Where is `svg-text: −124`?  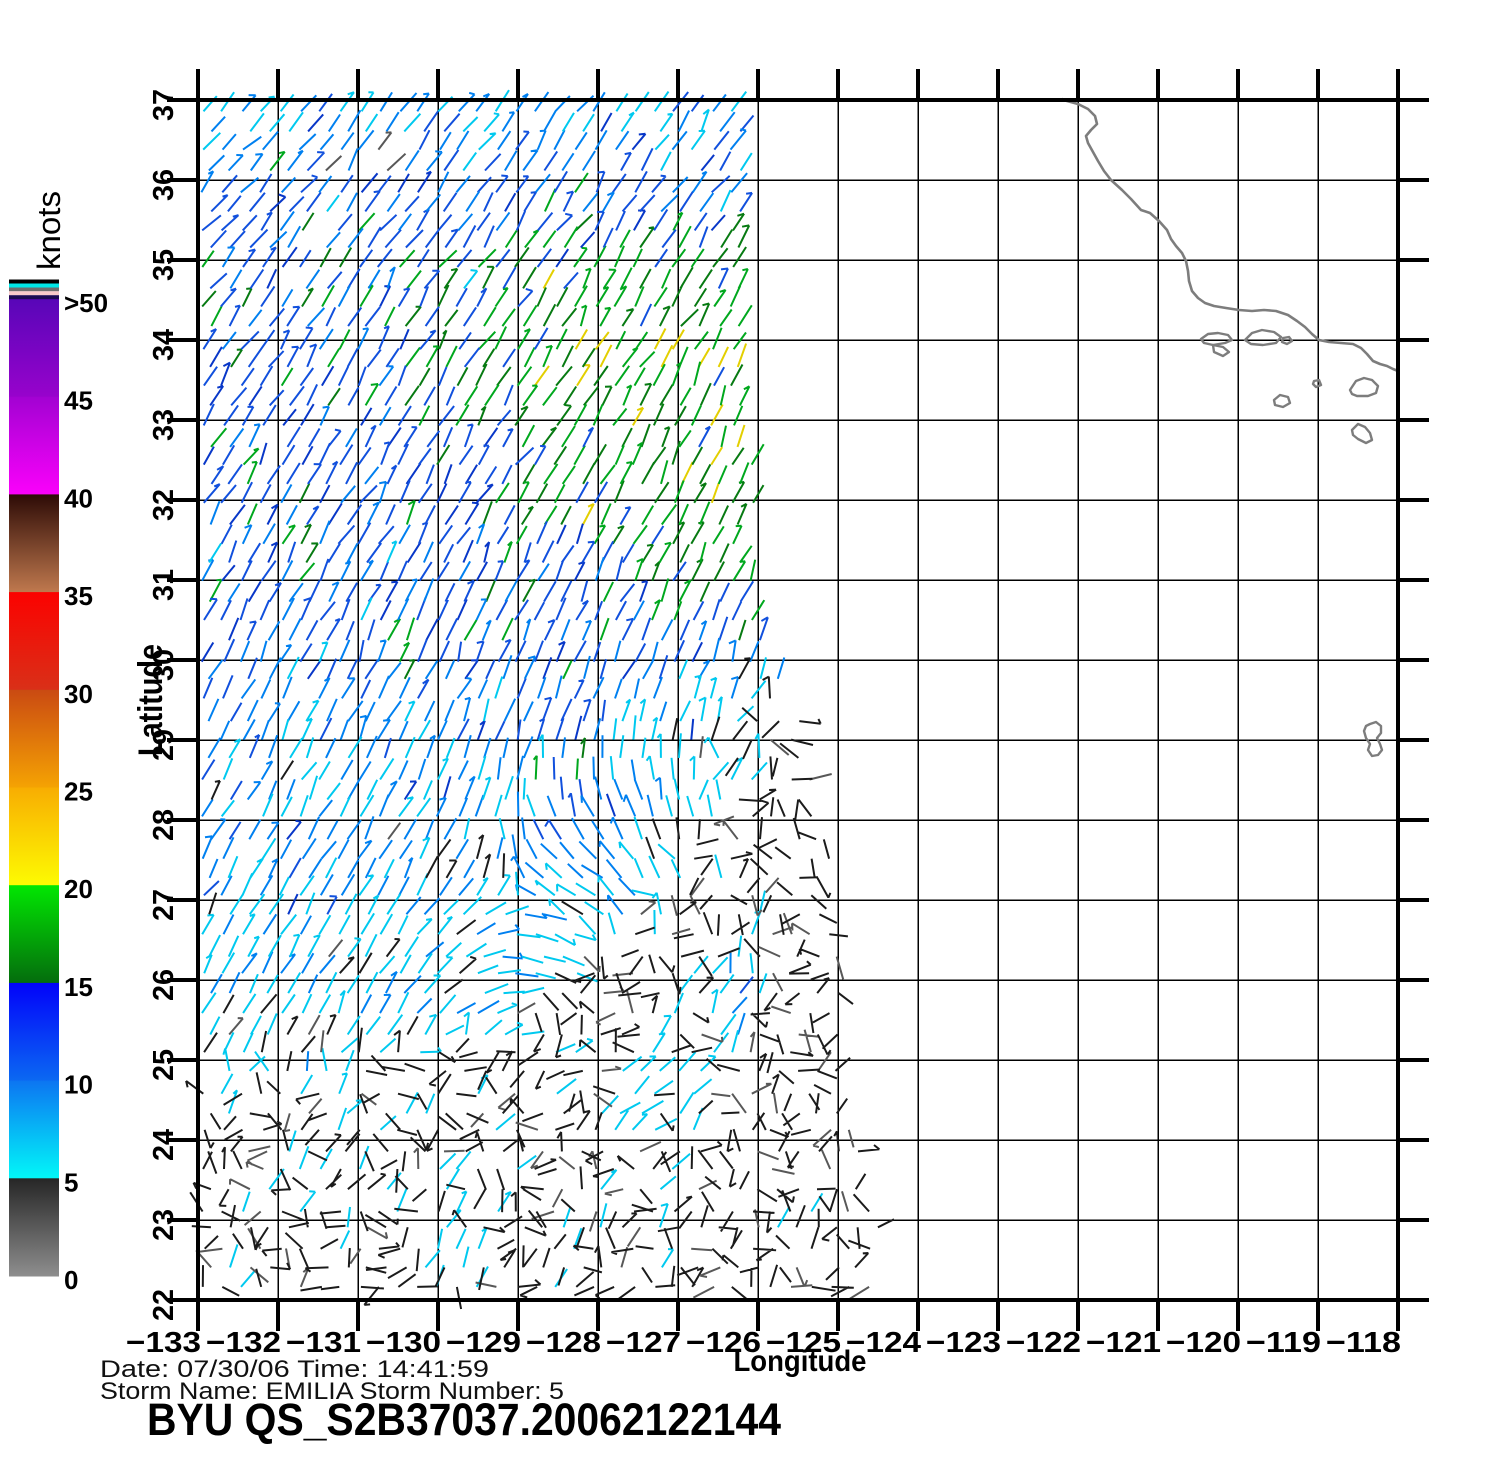 svg-text: −124 is located at coordinates (883, 1343).